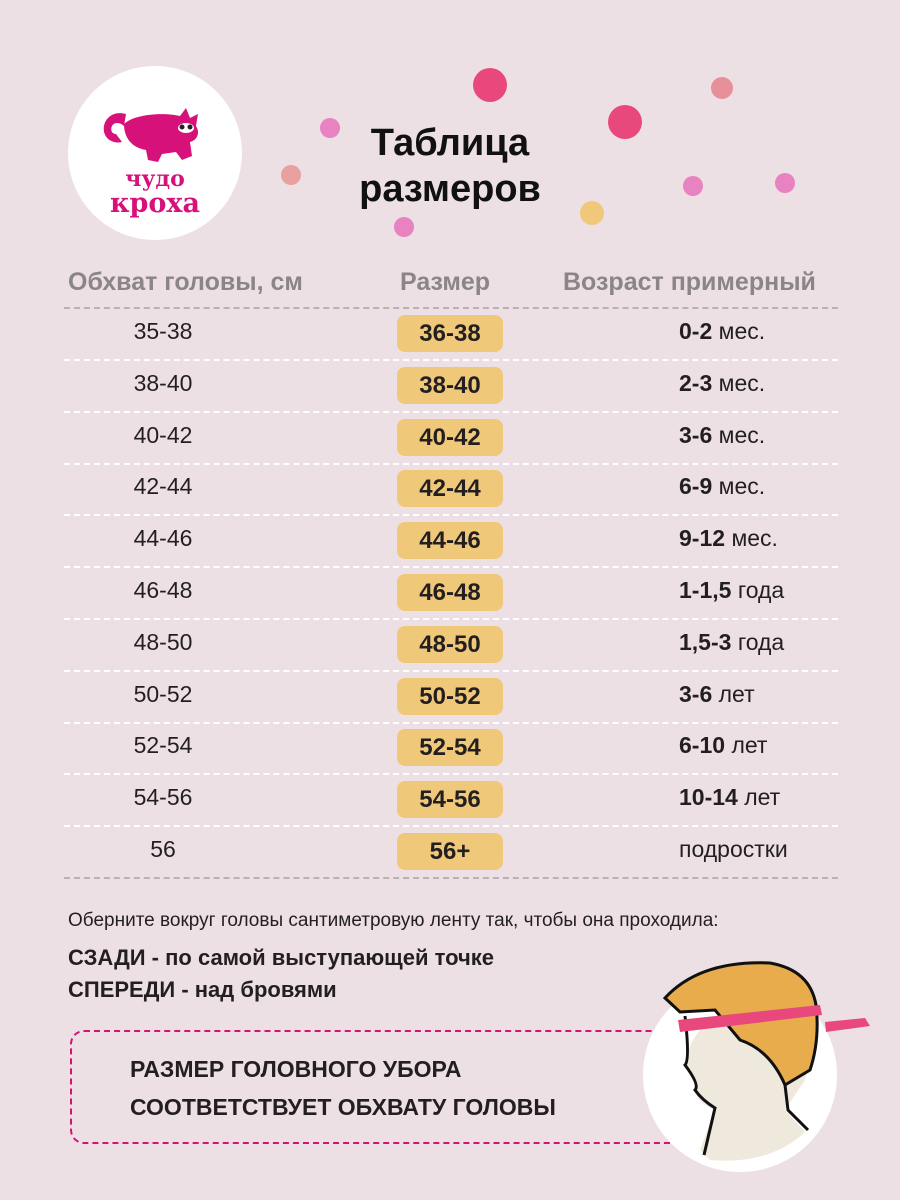 The height and width of the screenshot is (1200, 900). Describe the element at coordinates (343, 1107) in the screenshot. I see `note-line2: СООТВЕТСТВУЕТ ОБХВАТУ ГОЛОВЫ` at that location.